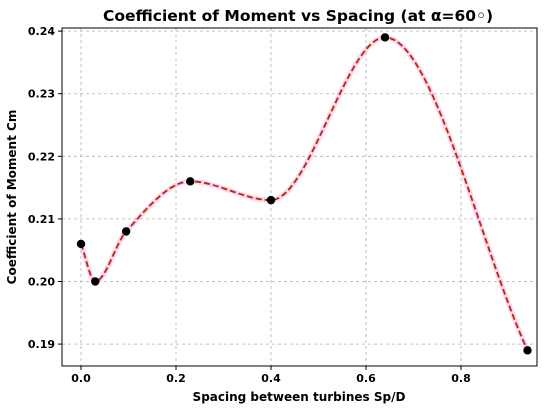  Describe the element at coordinates (41, 31) in the screenshot. I see `y-tick-label: 0.24` at that location.